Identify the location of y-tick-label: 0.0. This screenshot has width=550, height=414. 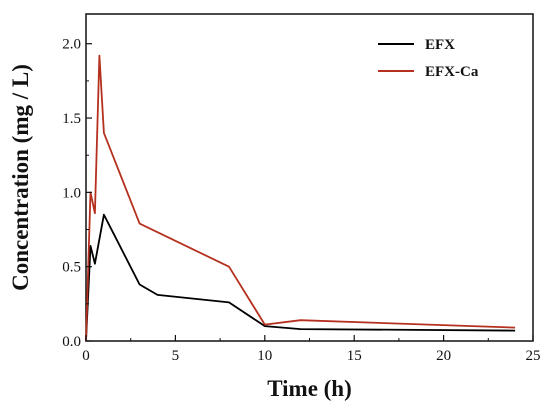
(71, 342).